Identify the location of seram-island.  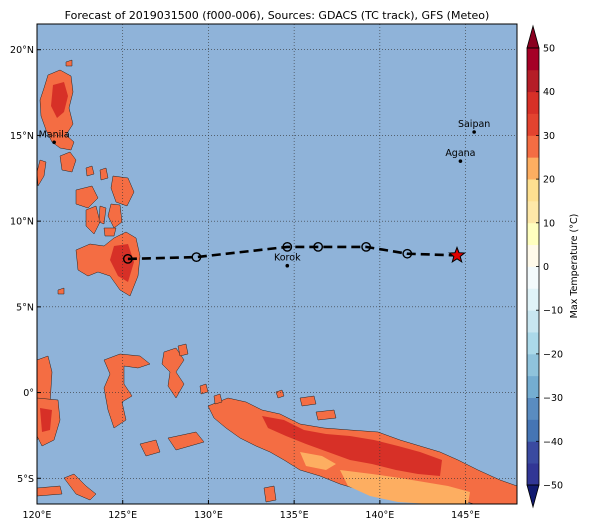
(186, 441).